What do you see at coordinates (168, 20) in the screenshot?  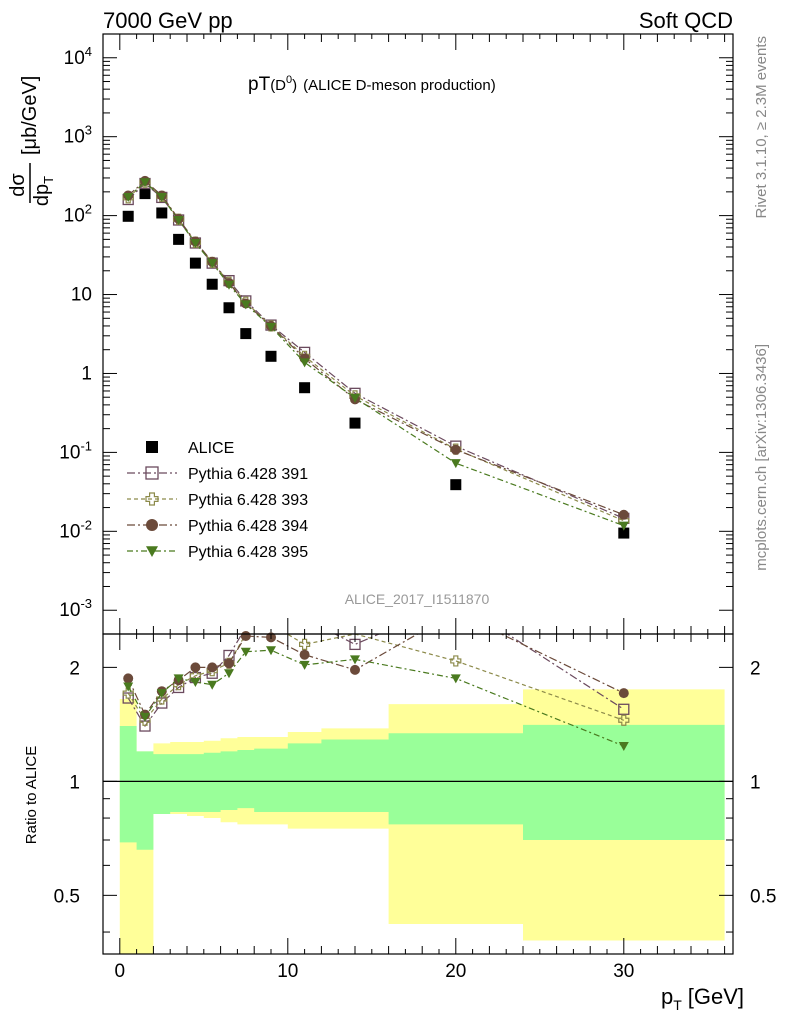 I see `header-left: 7000 GeV pp` at bounding box center [168, 20].